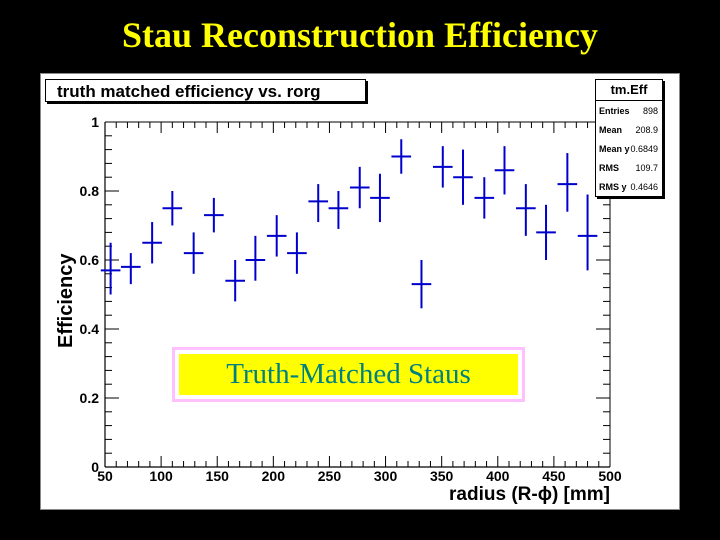 The width and height of the screenshot is (720, 540). What do you see at coordinates (554, 476) in the screenshot?
I see `x-tick-label: 450` at bounding box center [554, 476].